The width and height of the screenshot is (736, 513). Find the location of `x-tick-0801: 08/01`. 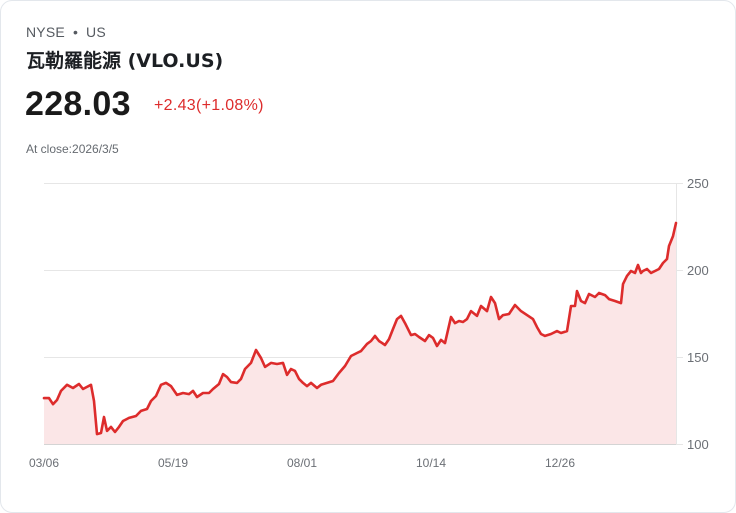

x-tick-0801: 08/01 is located at coordinates (302, 463).